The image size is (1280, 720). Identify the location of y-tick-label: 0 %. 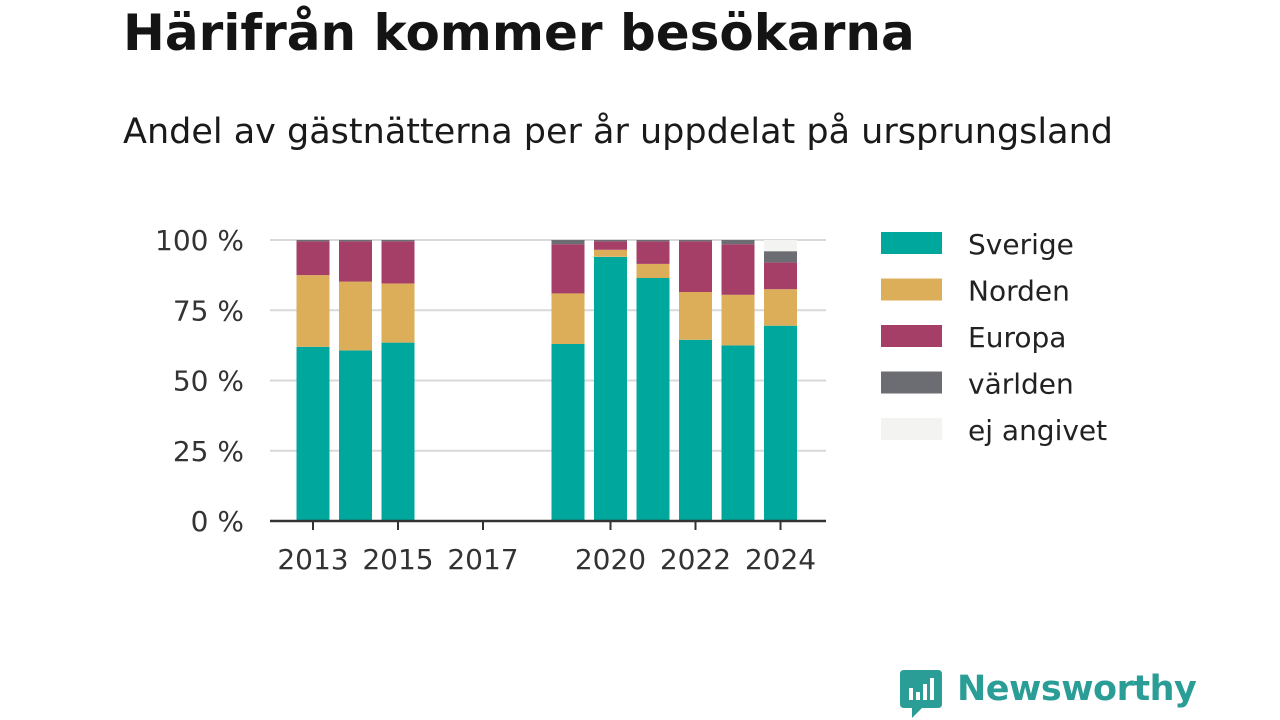
(217, 521).